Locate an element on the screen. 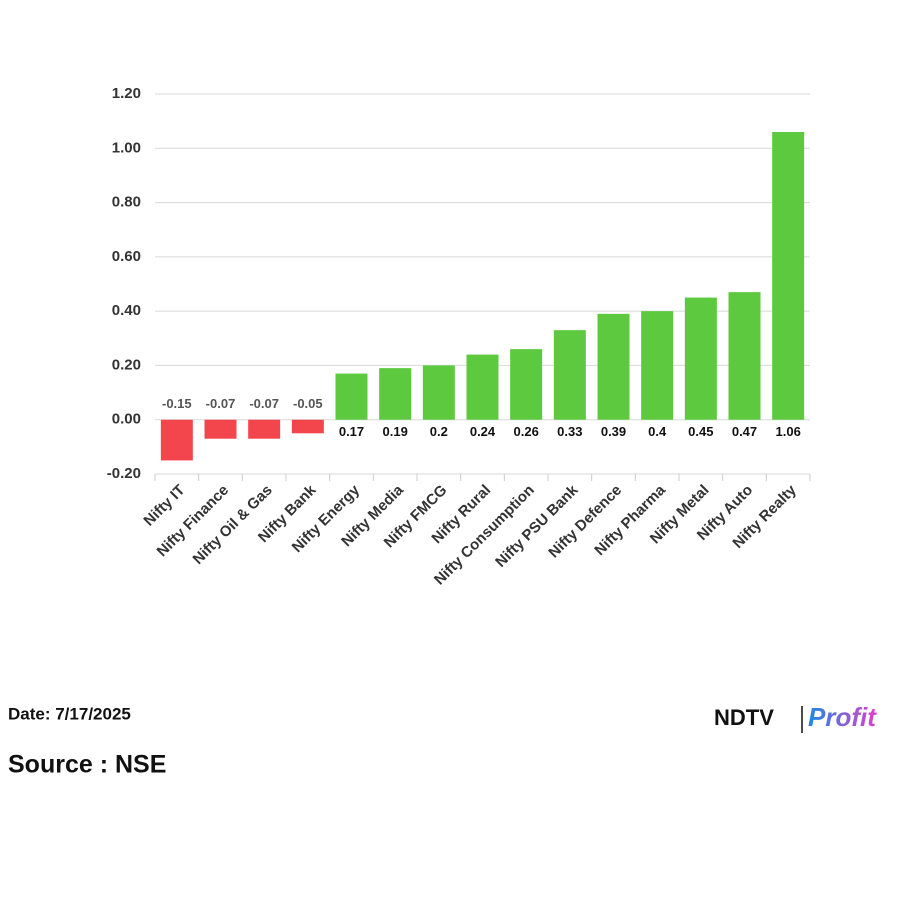 This screenshot has width=900, height=905. logo-profit: Profit is located at coordinates (842, 717).